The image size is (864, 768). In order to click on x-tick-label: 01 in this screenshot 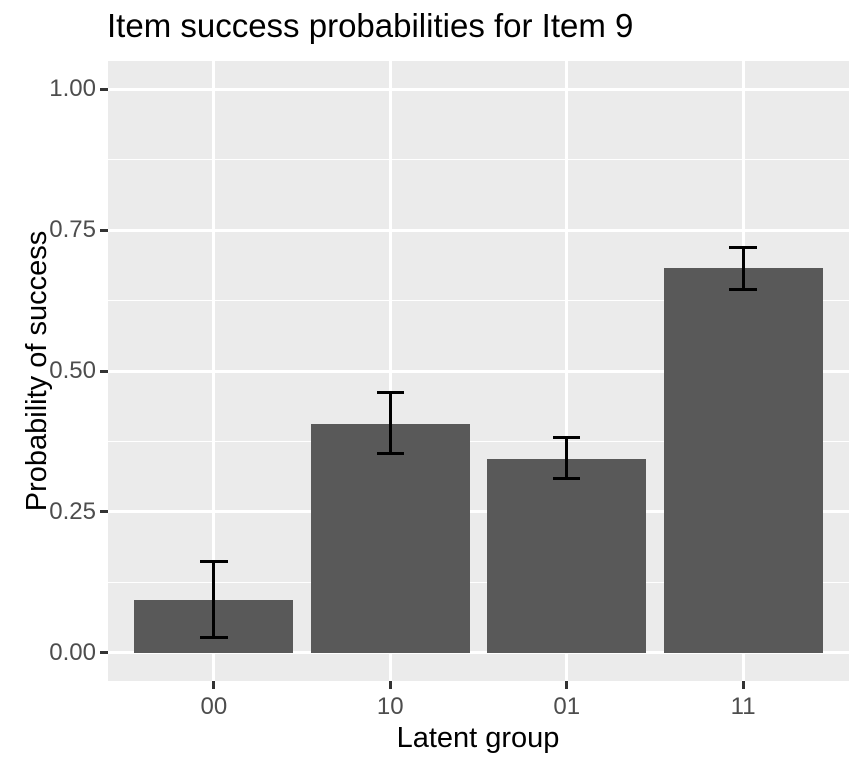, I will do `click(567, 706)`.